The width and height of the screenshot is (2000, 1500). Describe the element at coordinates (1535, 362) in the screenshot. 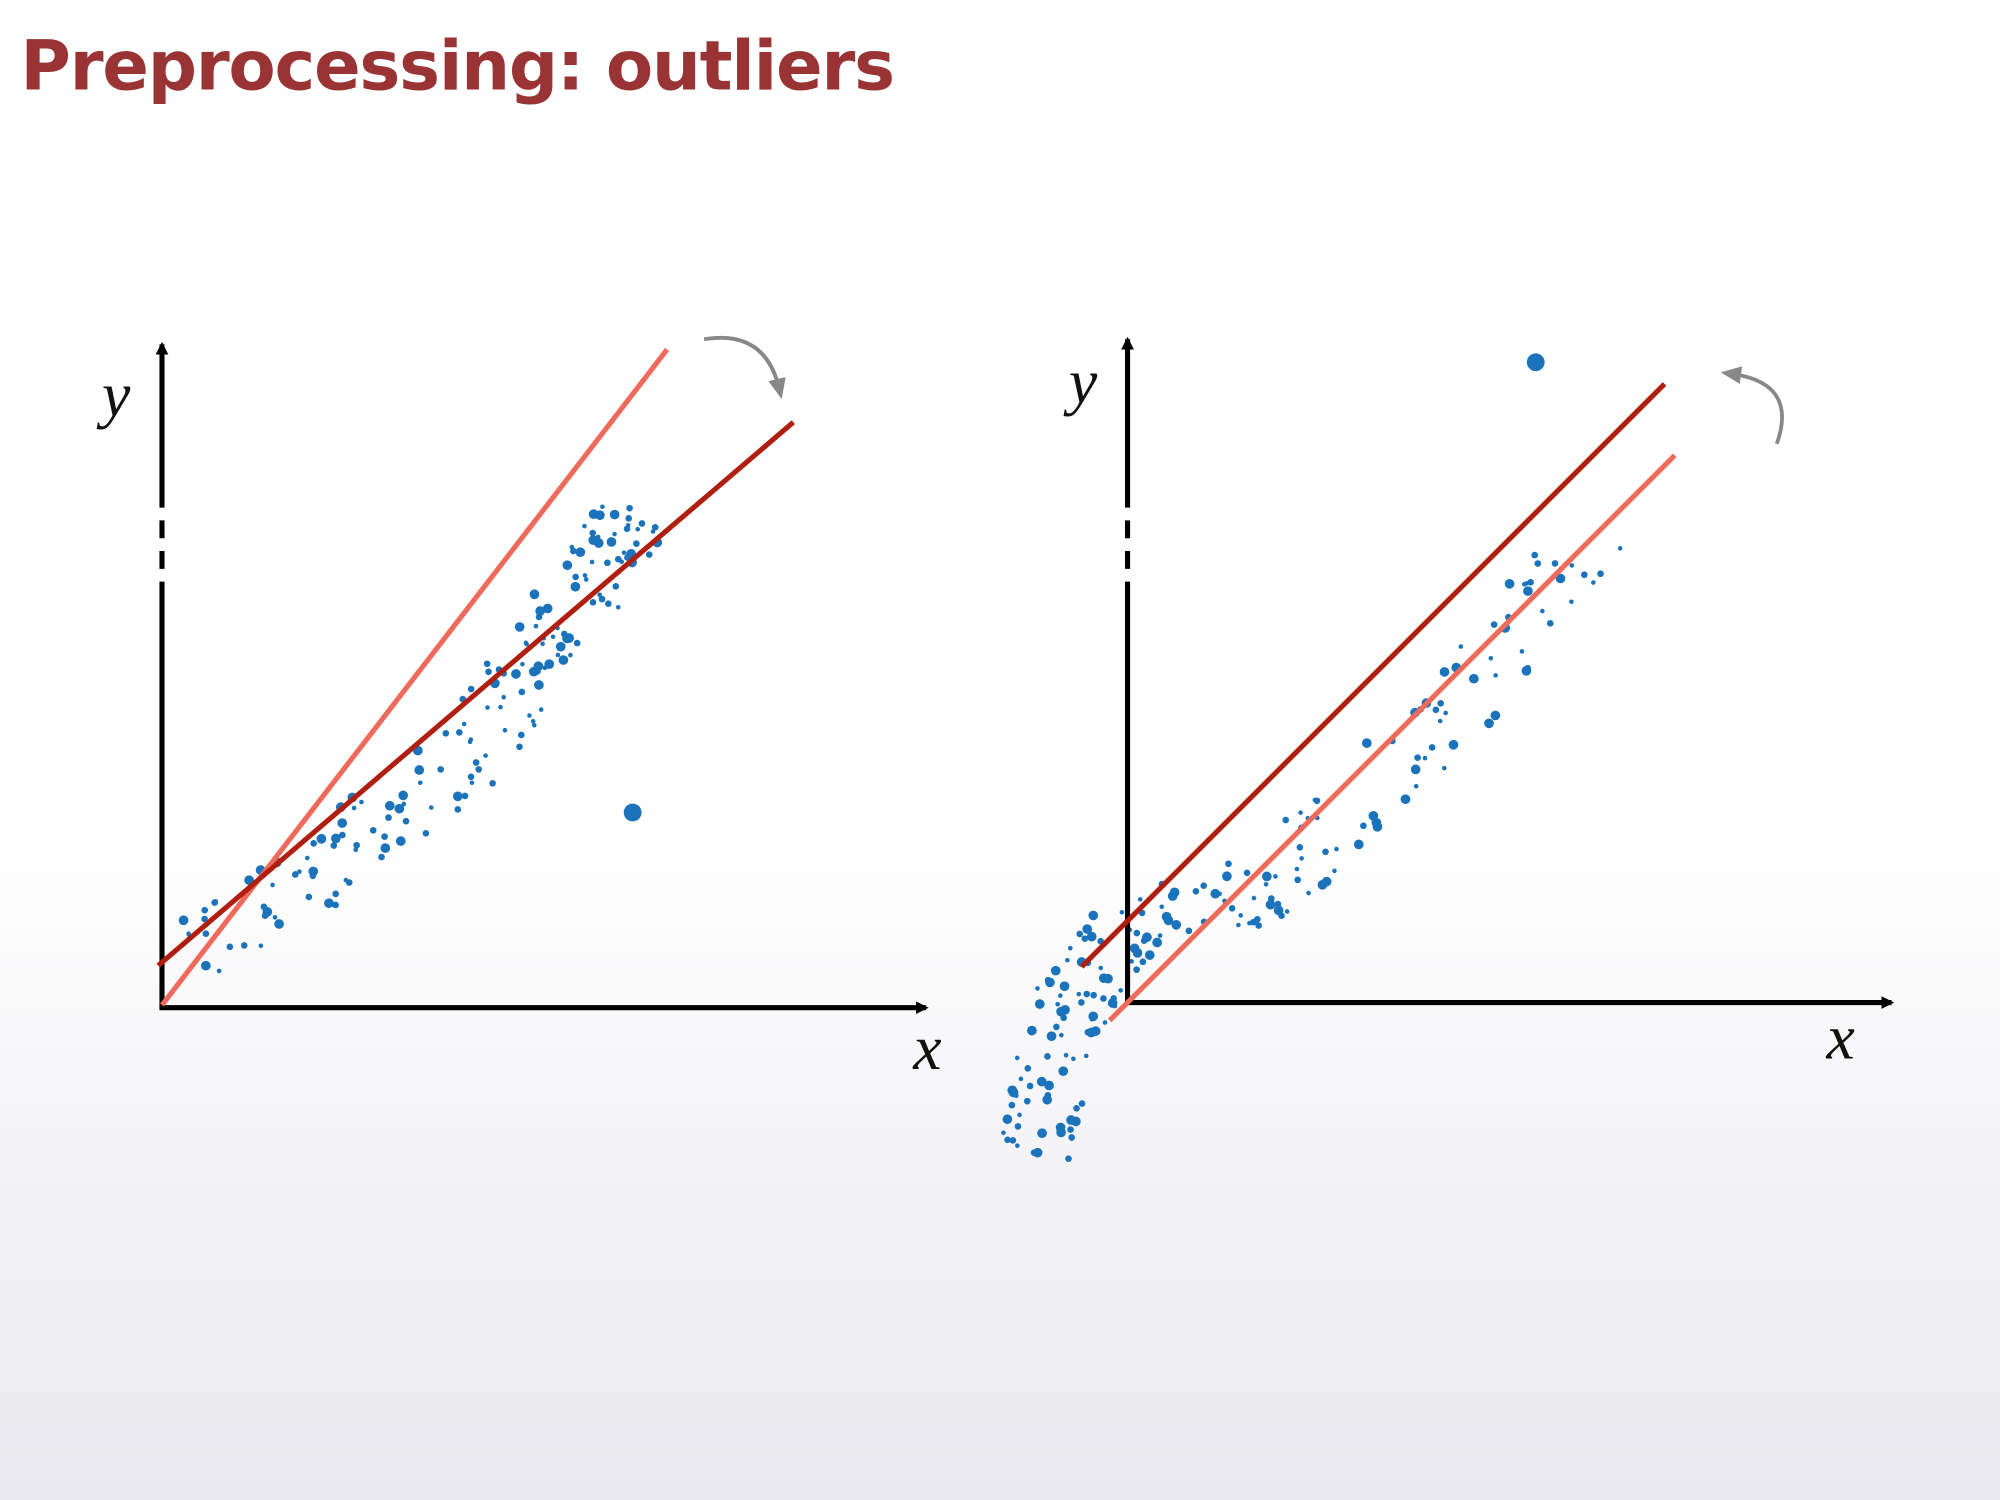

I see `outlier` at that location.